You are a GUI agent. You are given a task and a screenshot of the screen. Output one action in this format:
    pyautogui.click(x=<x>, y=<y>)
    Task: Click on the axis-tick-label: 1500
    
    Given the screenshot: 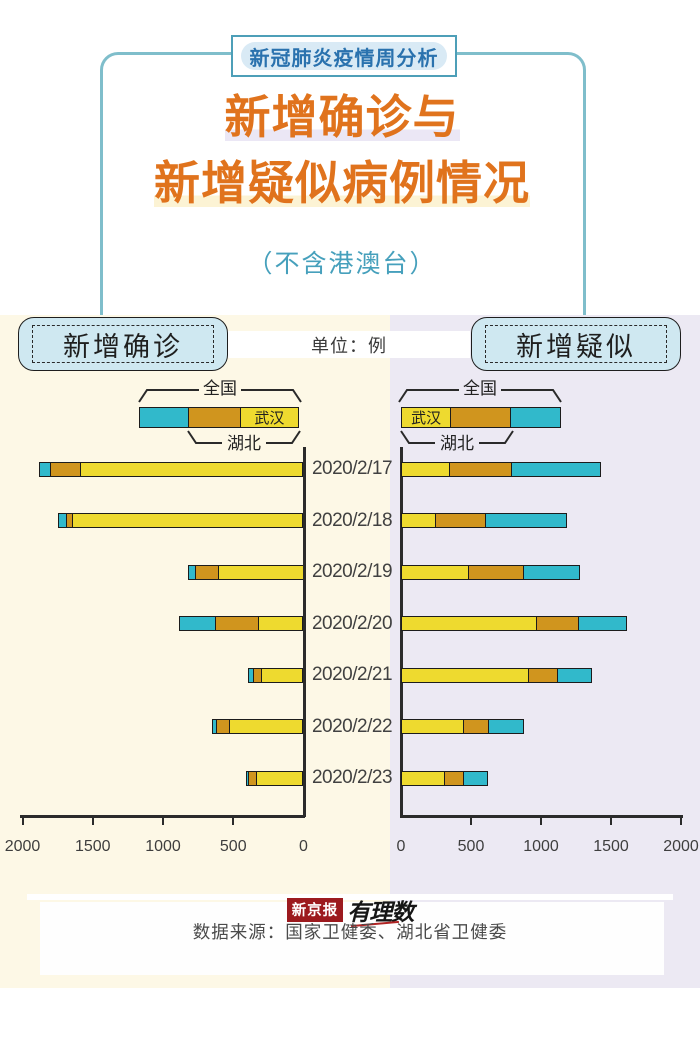 What is the action you would take?
    pyautogui.click(x=611, y=846)
    